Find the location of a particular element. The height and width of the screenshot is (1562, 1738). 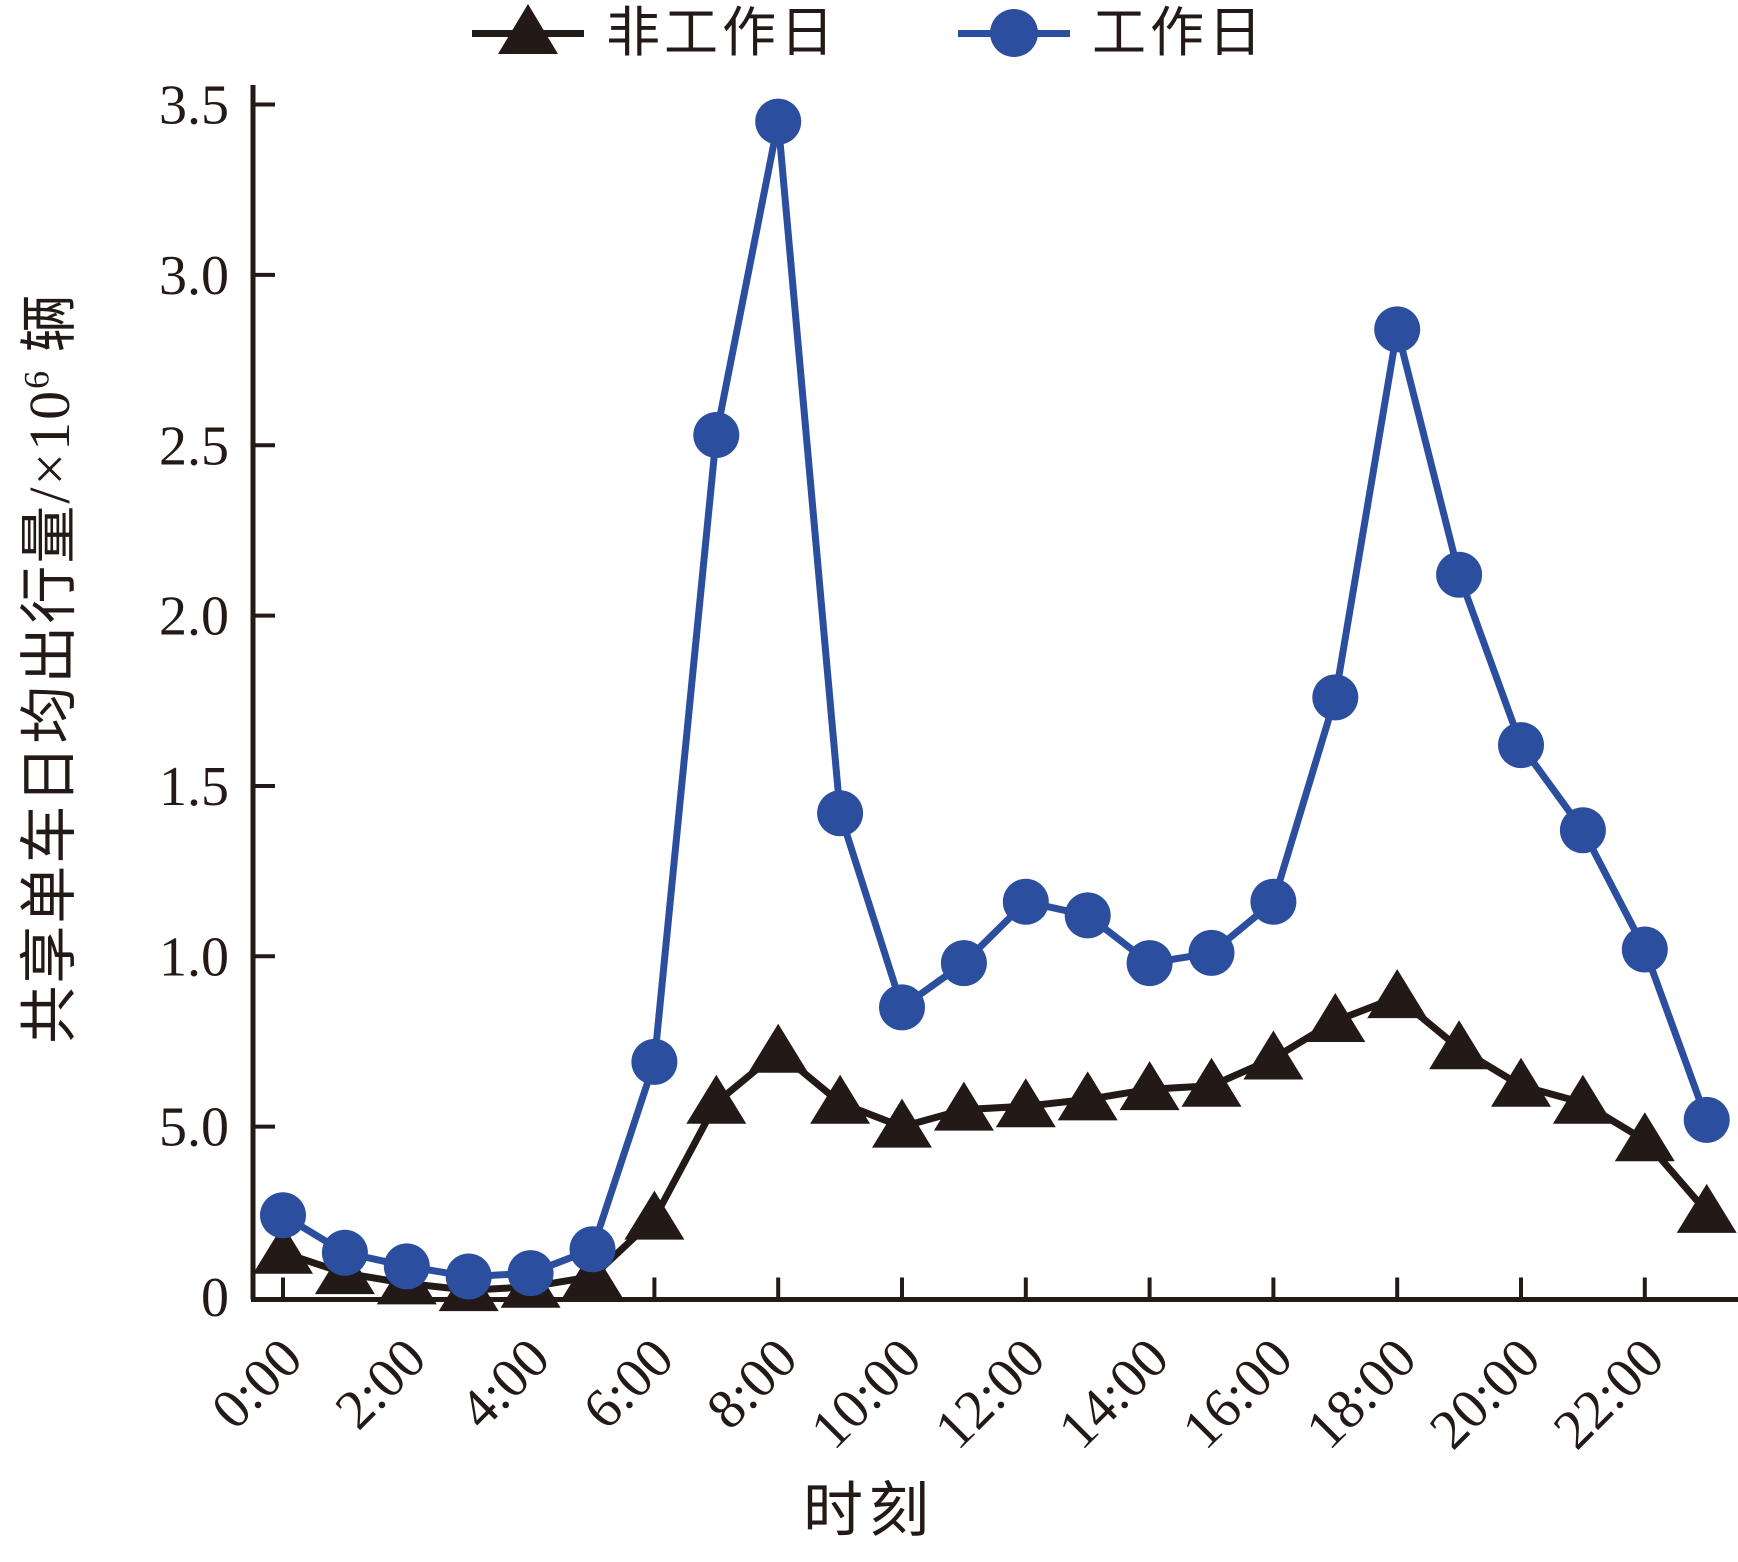

y-tick-label: 2.5 is located at coordinates (194, 446).